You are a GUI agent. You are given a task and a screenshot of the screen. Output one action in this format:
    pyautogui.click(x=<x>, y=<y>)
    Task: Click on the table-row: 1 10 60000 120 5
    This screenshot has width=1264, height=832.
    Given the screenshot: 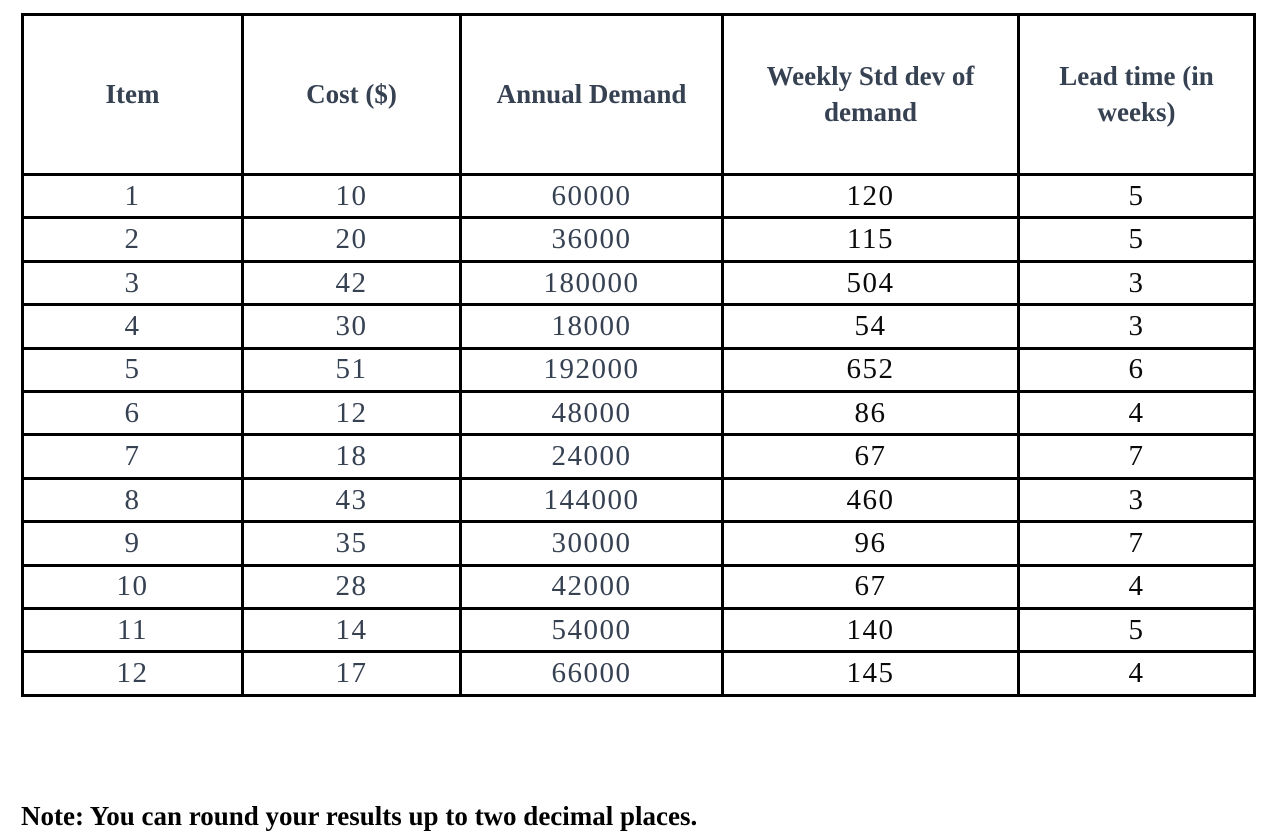 What is the action you would take?
    pyautogui.click(x=638, y=196)
    